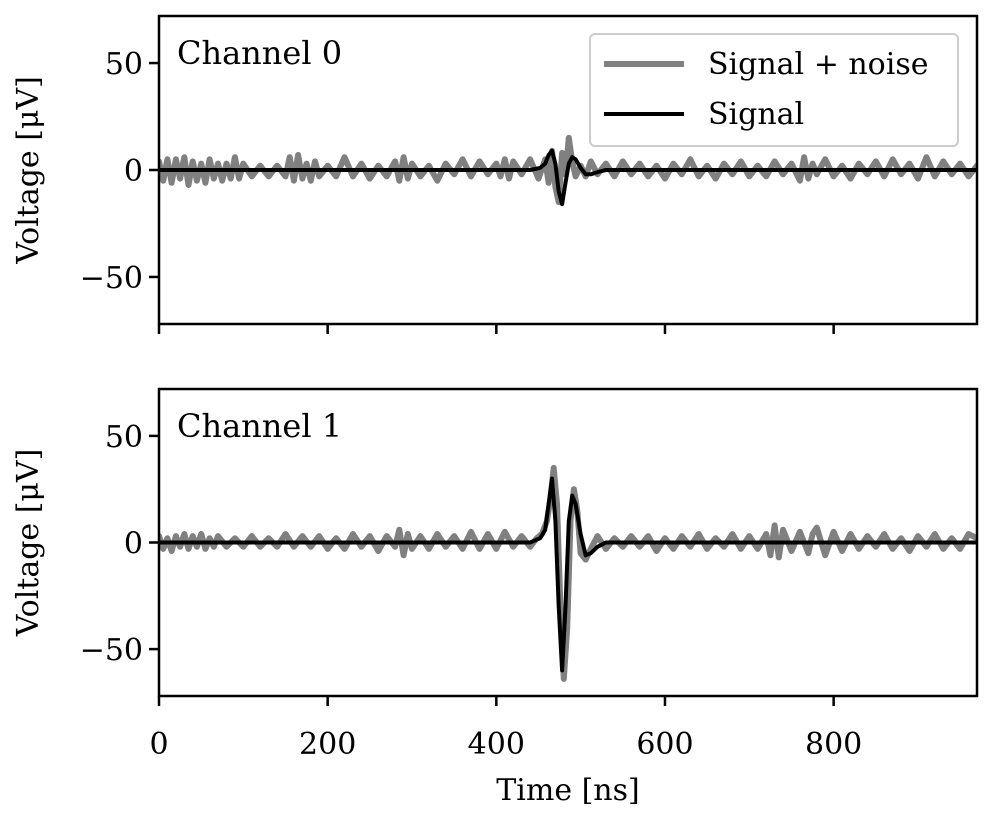 The height and width of the screenshot is (820, 997). I want to click on series-line-signal, so click(568, 177).